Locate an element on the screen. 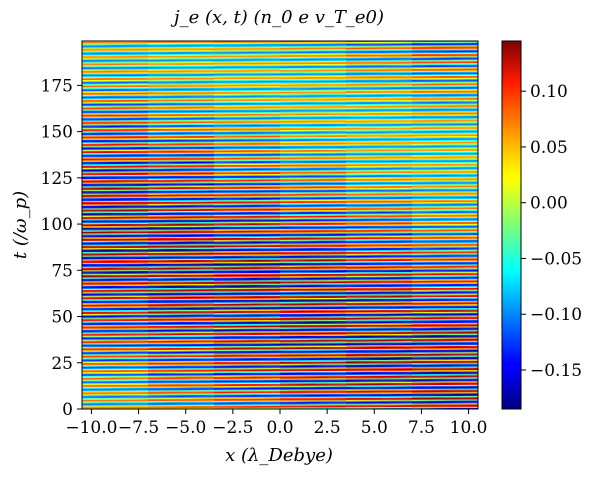 The height and width of the screenshot is (477, 596). x-tick-label: 5.0 is located at coordinates (374, 428).